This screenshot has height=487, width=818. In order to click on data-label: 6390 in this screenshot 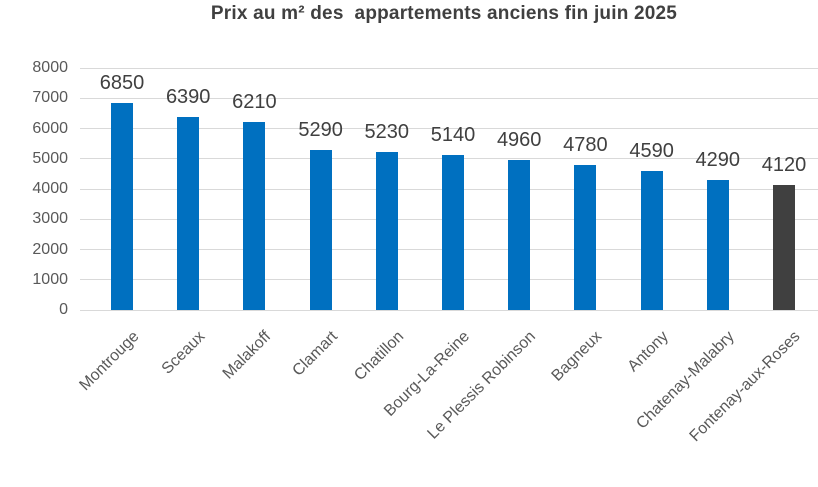, I will do `click(188, 96)`.